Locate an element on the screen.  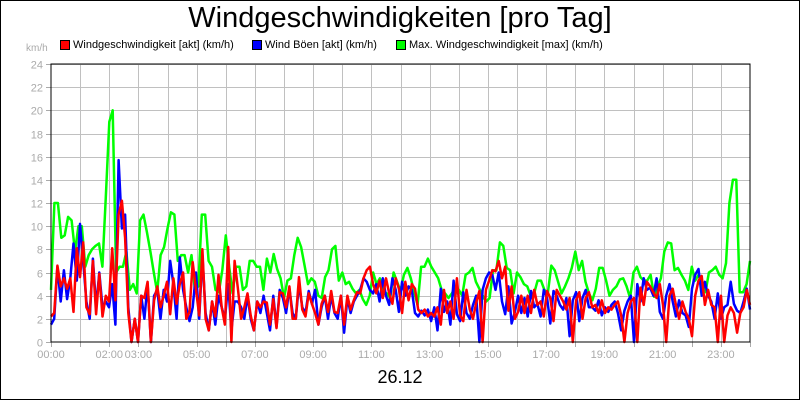
legend-item-windgeschwindigkeit: Windgeschwindigkeit [akt] (km/h) is located at coordinates (147, 45).